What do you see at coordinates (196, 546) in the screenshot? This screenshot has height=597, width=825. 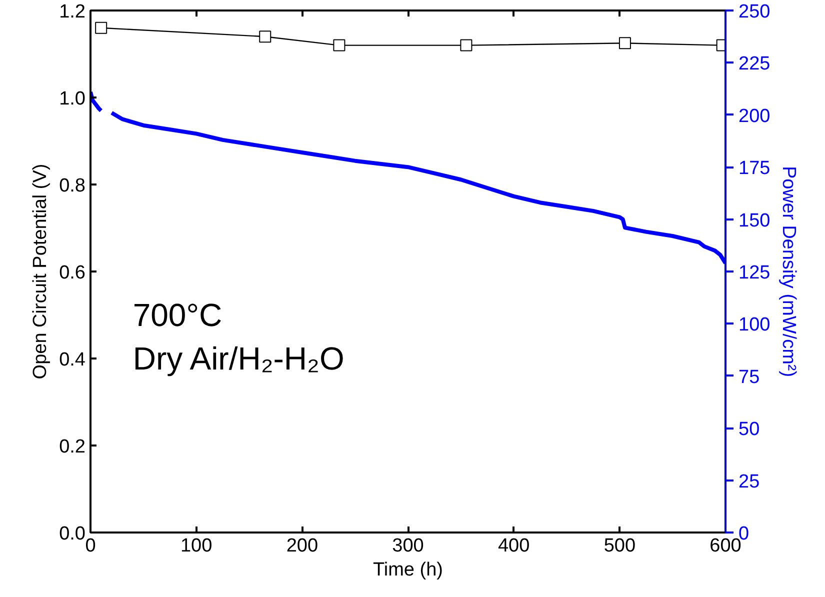 I see `x-tick-label: 100` at bounding box center [196, 546].